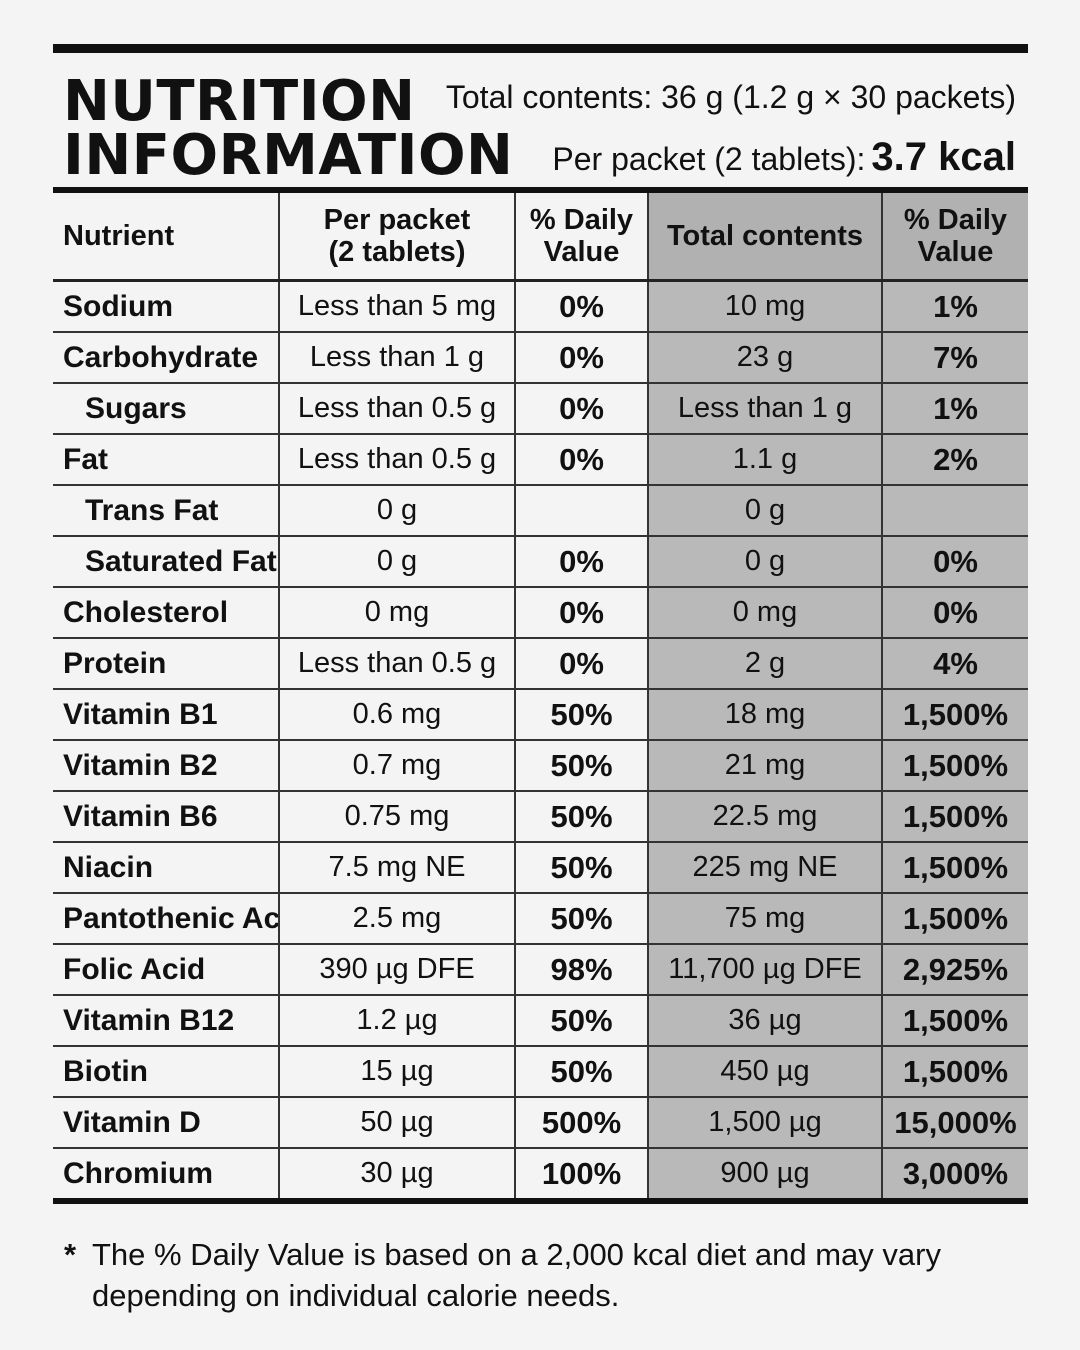  What do you see at coordinates (397, 1174) in the screenshot?
I see `per-packet-amount: 30 µg` at bounding box center [397, 1174].